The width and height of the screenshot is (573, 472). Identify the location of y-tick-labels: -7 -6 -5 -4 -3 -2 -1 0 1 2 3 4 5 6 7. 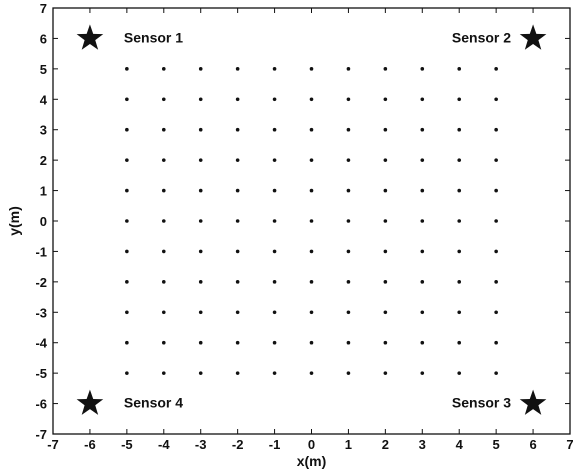
(41, 221).